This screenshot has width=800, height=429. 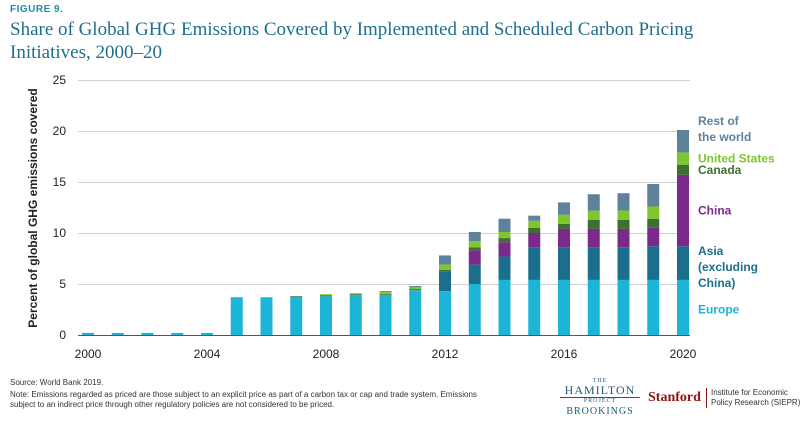 I want to click on hamilton-project-logo: THE HAMILTON PROJECT BROOKINGS, so click(x=600, y=397).